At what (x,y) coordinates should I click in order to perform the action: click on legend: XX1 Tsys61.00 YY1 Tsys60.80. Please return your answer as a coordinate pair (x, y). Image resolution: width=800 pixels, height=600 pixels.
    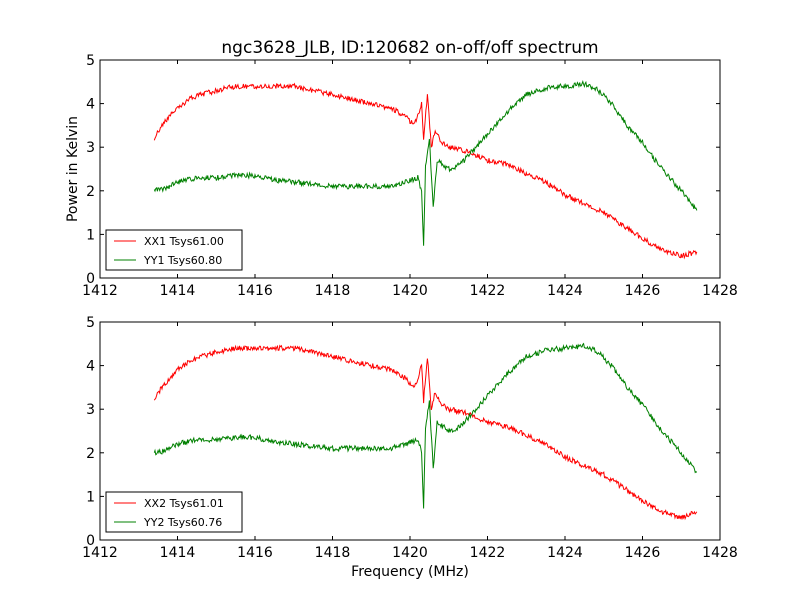
    Looking at the image, I should click on (174, 250).